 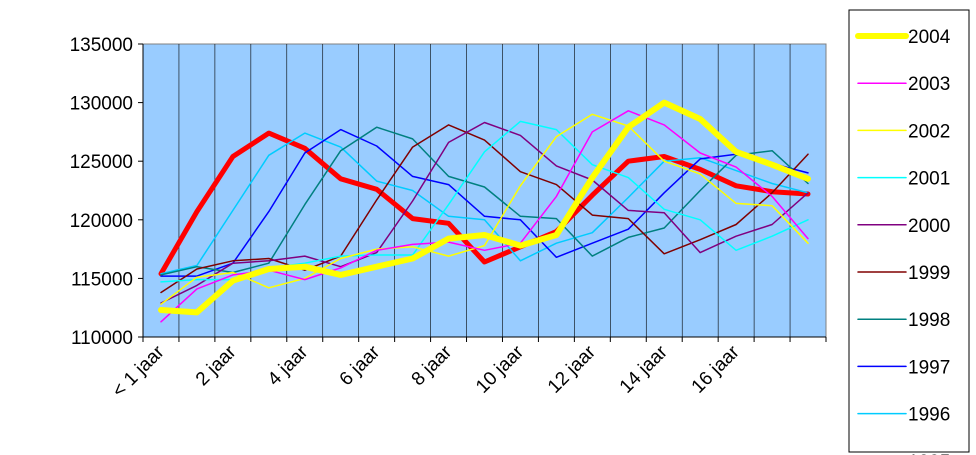 I want to click on legend-label-1997: 1997, so click(x=929, y=367).